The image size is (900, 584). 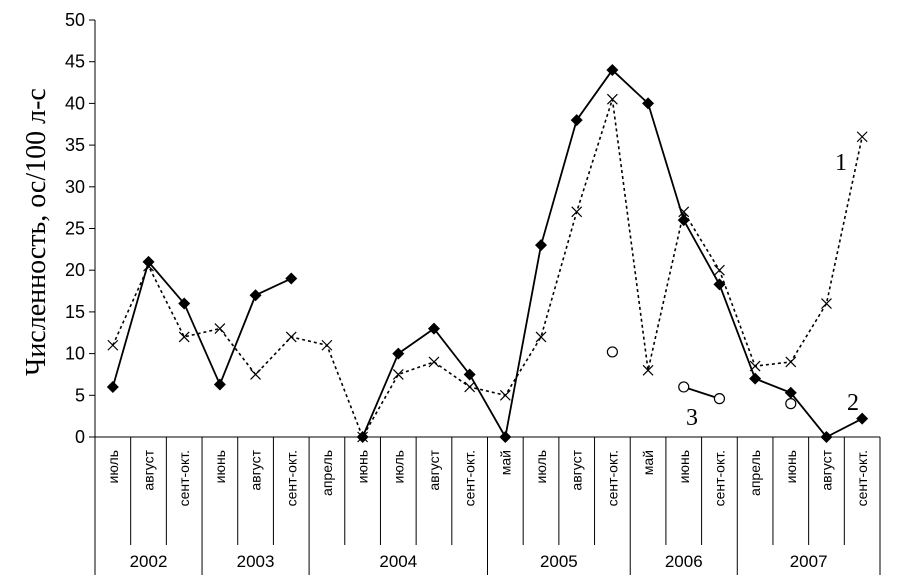 I want to click on year-label: 2004, so click(x=398, y=561).